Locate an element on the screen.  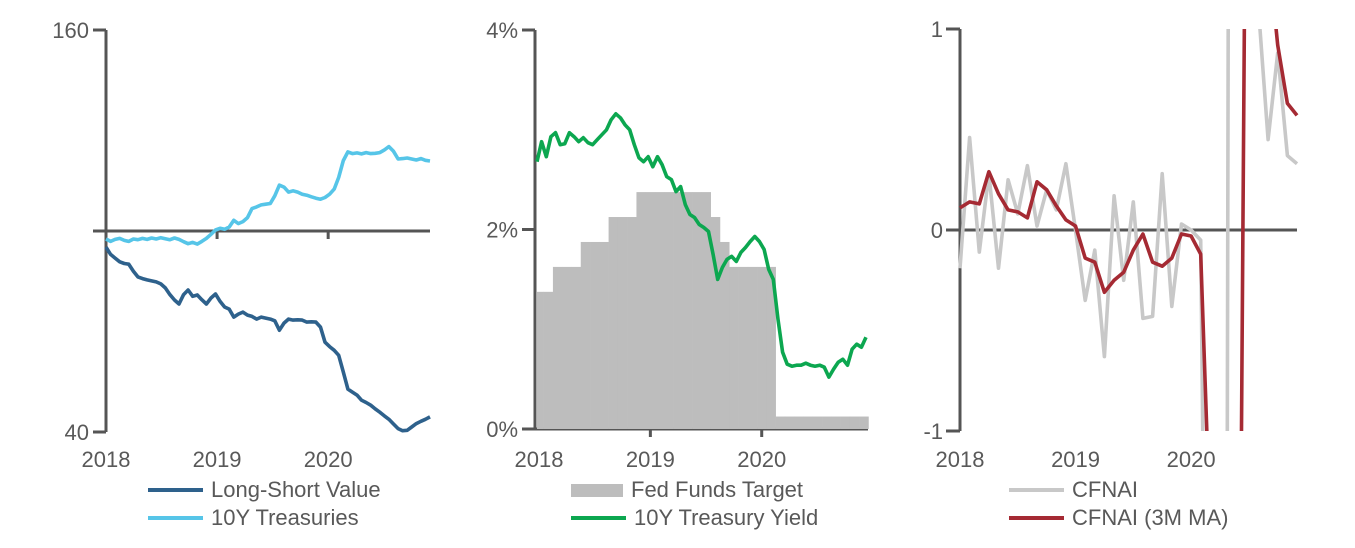
line-series-10y-treasury-yield is located at coordinates (701, 245).